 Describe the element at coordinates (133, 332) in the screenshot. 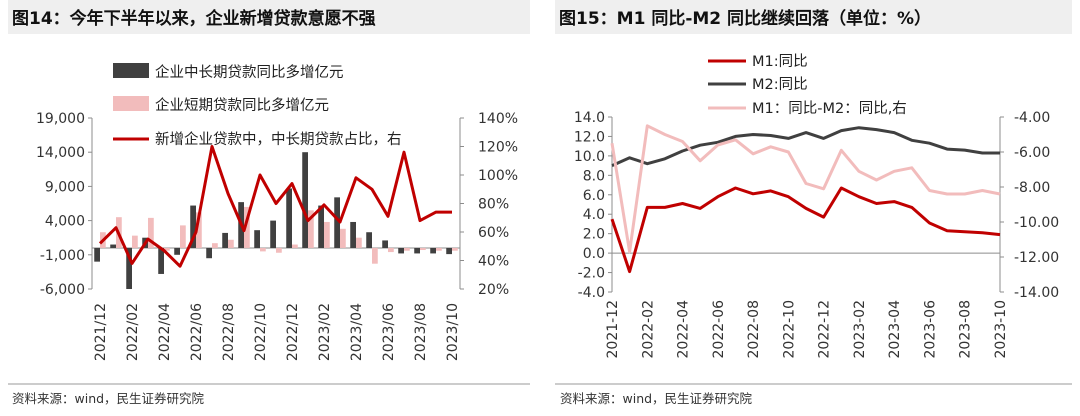

I see `left-x-tick-label: 2022/02` at that location.